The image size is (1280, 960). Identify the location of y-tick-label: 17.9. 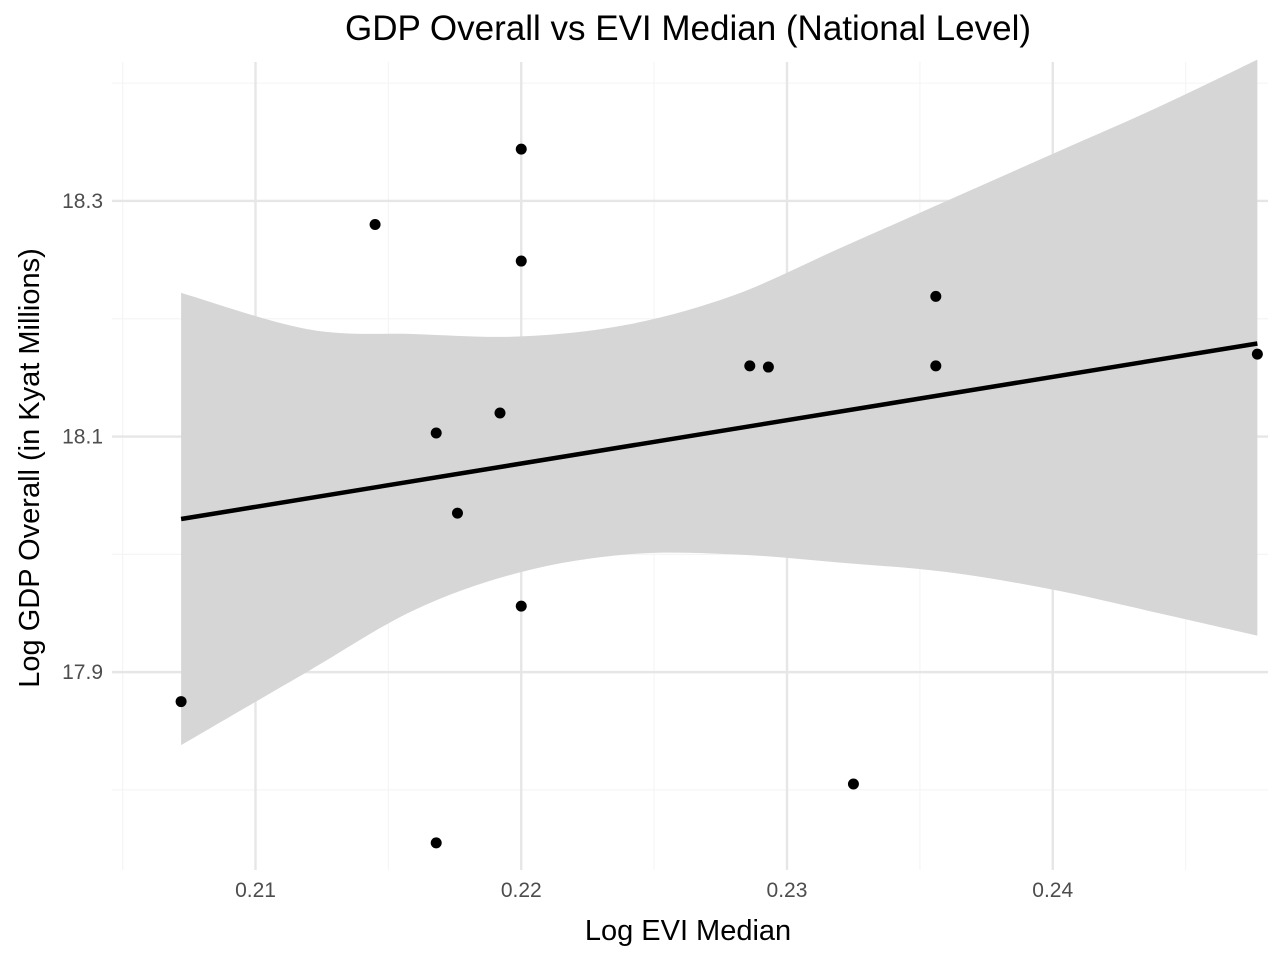
(82, 672).